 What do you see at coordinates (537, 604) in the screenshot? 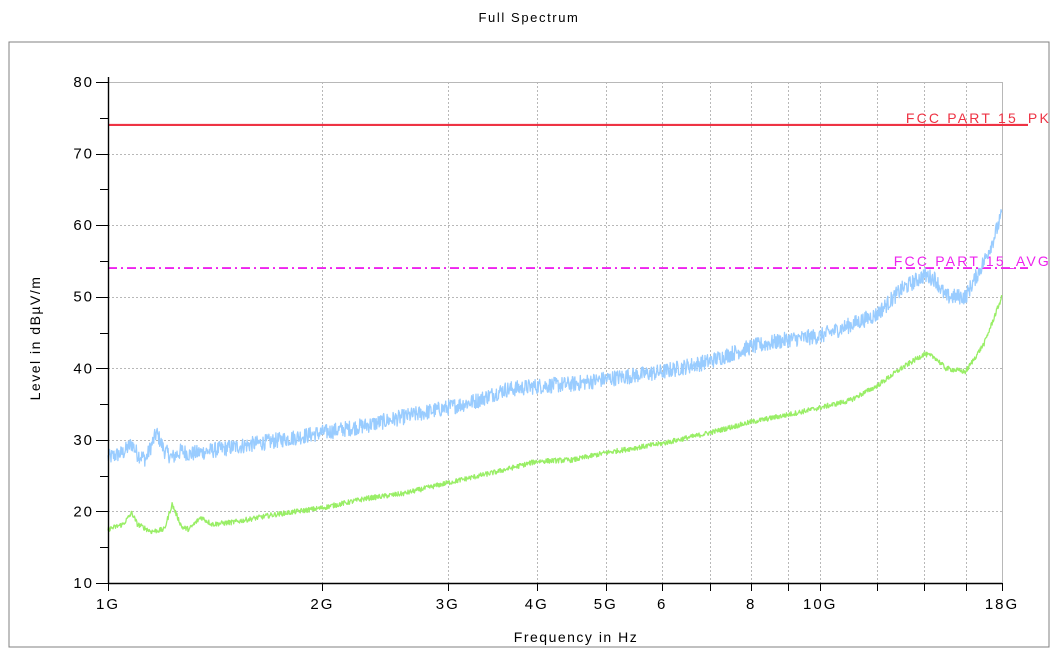
I see `x-tick-label: 4G` at bounding box center [537, 604].